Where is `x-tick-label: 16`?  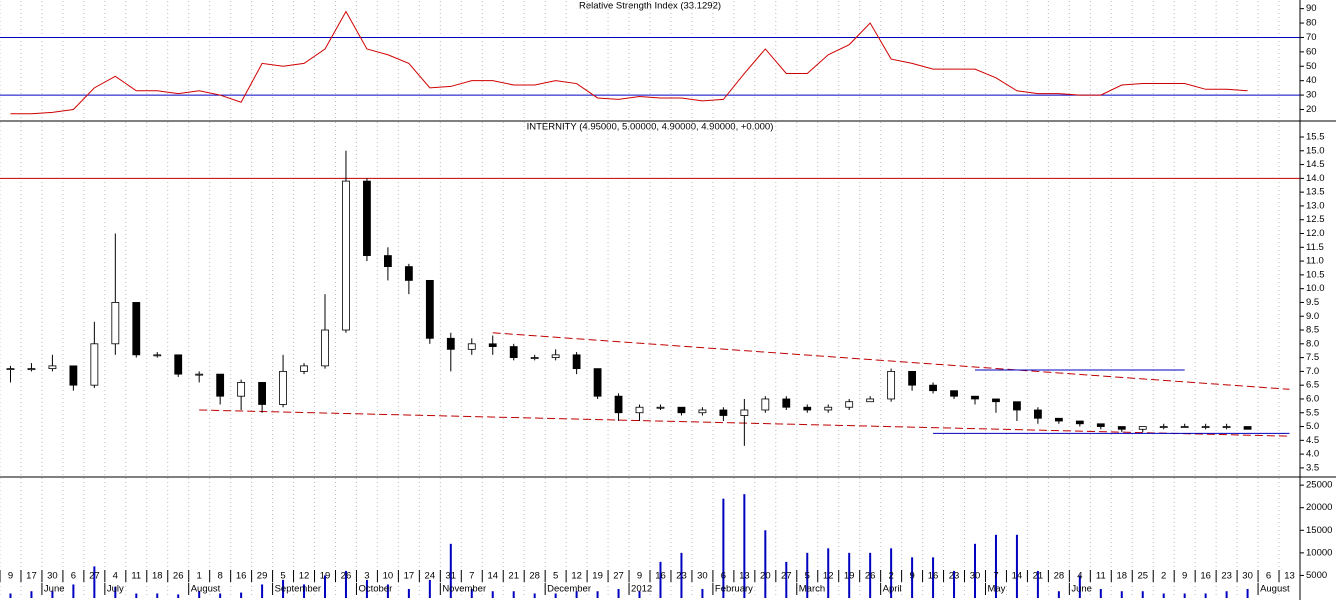
x-tick-label: 16 is located at coordinates (933, 576).